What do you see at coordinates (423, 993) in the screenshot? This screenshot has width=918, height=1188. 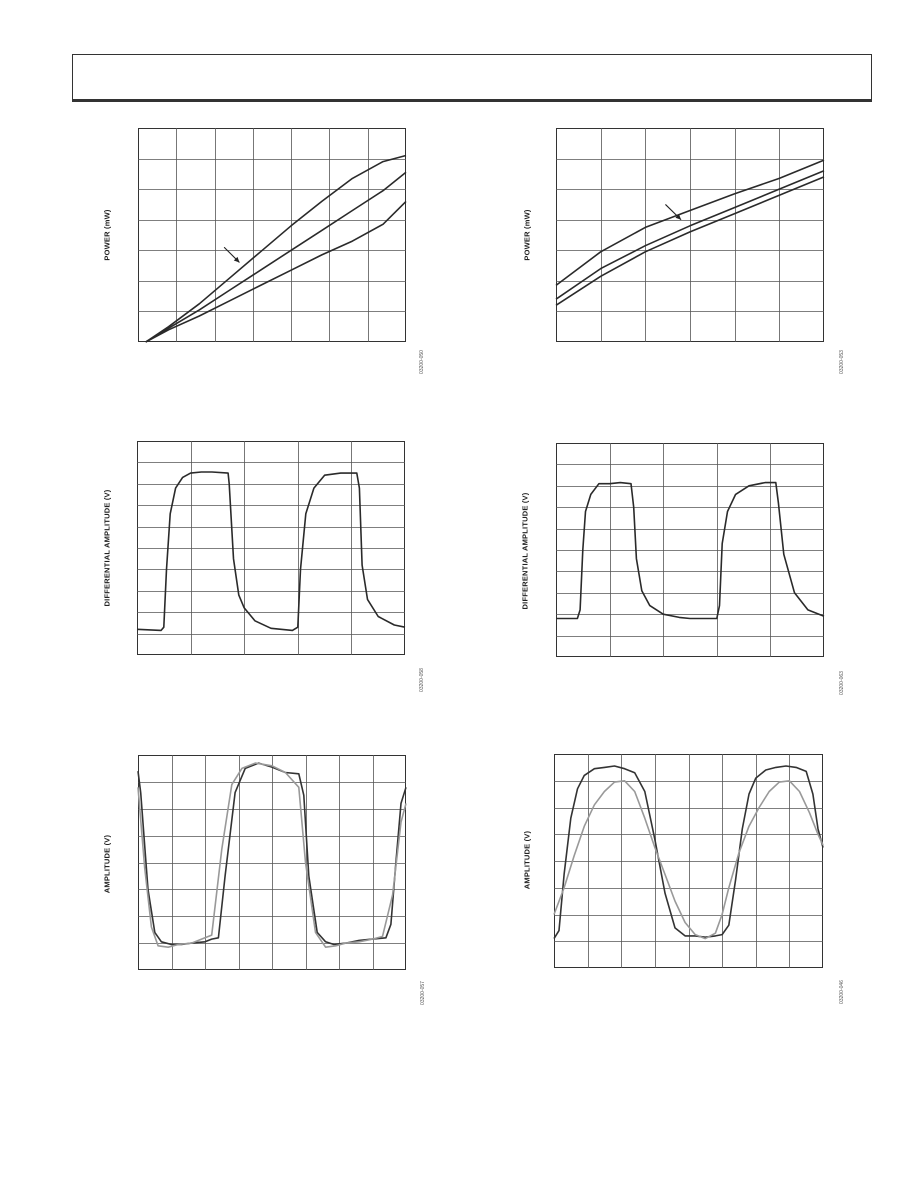 I see `chart-5-figure-id: 03200-057` at bounding box center [423, 993].